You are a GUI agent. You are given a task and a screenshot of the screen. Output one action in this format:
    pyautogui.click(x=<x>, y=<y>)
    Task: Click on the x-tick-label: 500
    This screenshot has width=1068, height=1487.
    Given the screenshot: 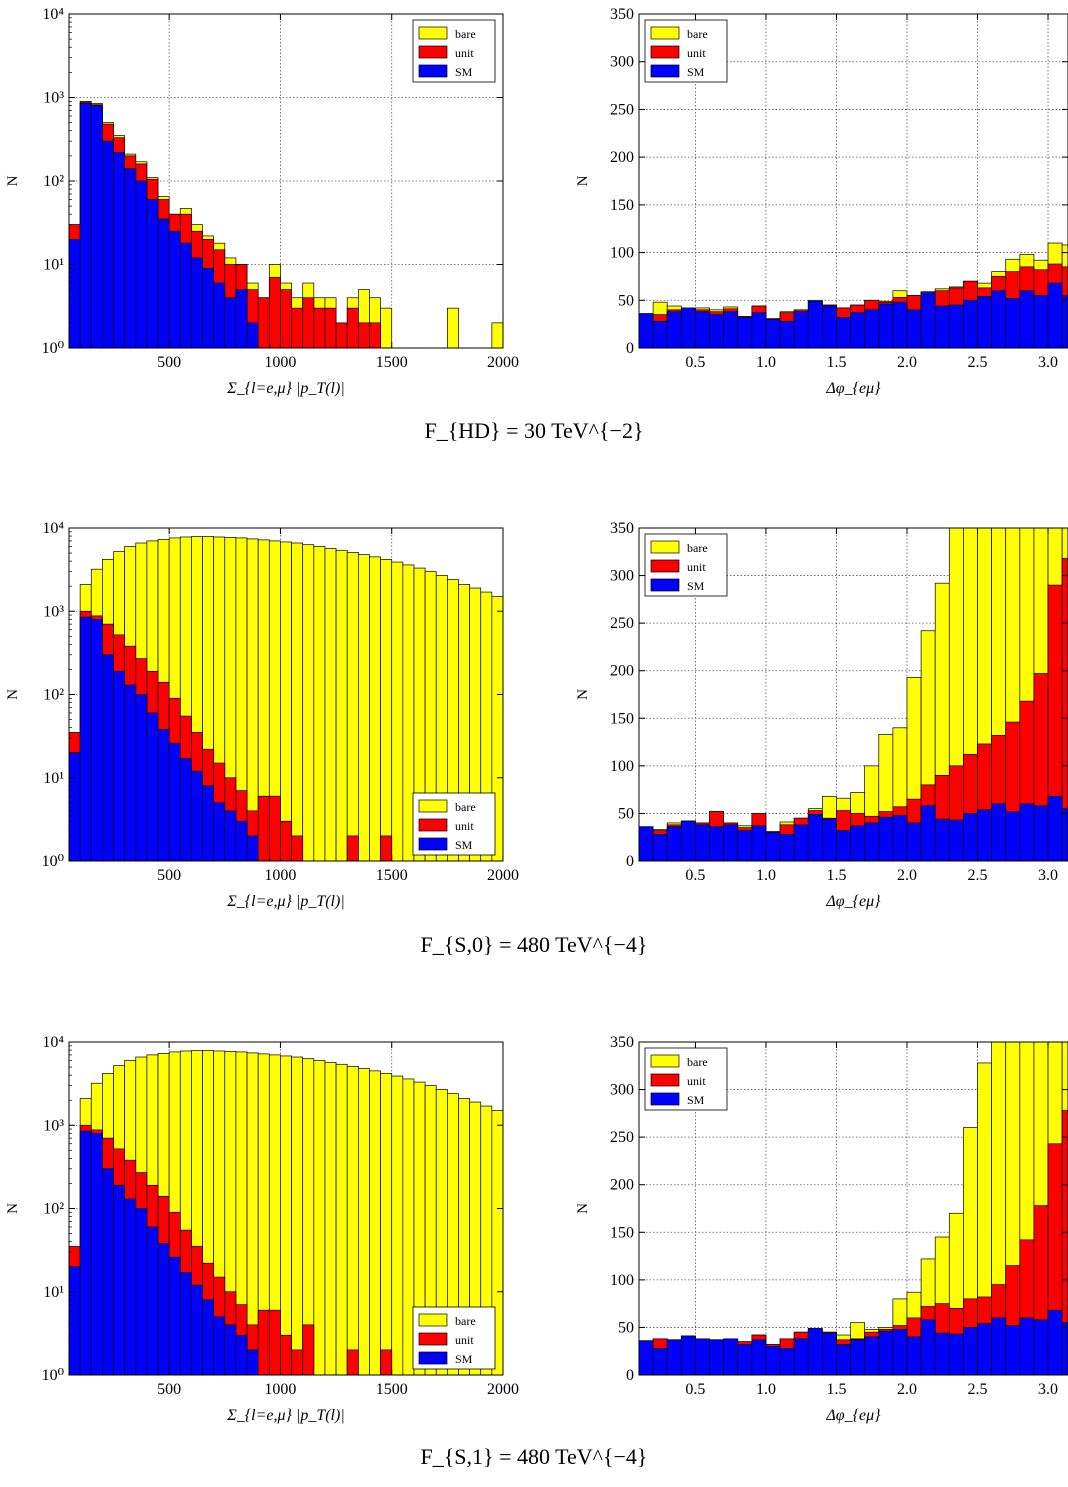 What is the action you would take?
    pyautogui.click(x=169, y=875)
    